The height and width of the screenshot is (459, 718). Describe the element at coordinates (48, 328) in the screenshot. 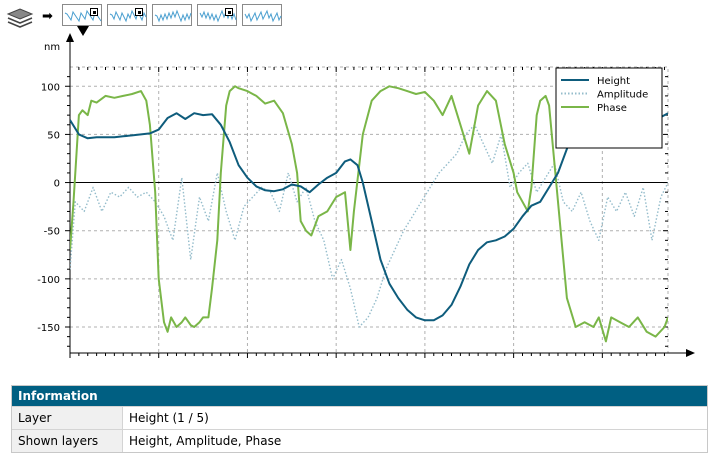

I see `y-tick-label: -150` at that location.